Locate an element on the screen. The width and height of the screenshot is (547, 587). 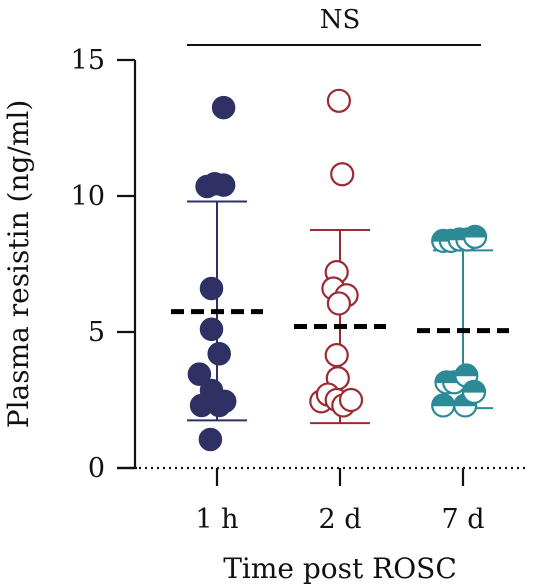
y-tick-label: 15 is located at coordinates (88, 60).